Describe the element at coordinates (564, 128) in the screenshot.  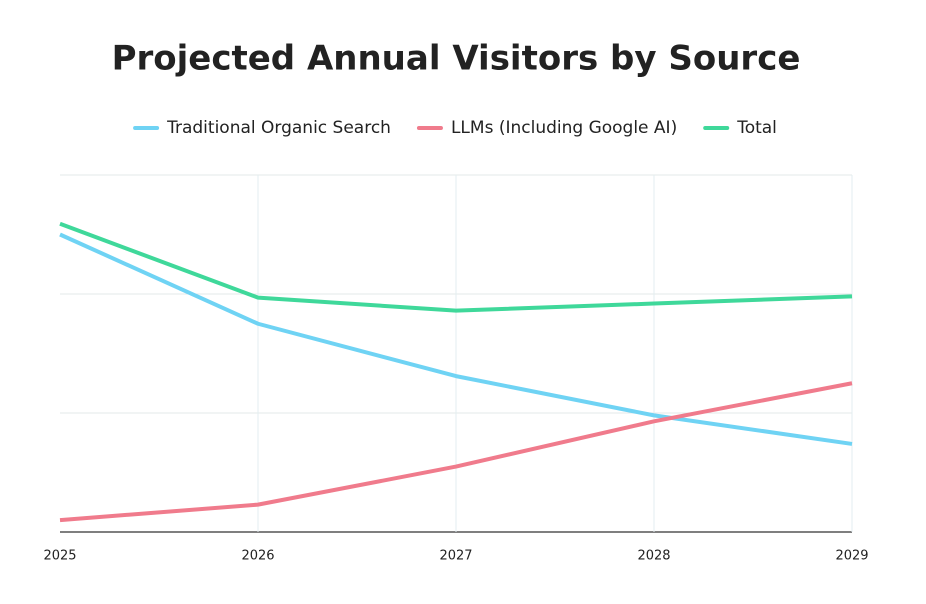
I see `legend-label: LLMs (Including Google AI)` at that location.